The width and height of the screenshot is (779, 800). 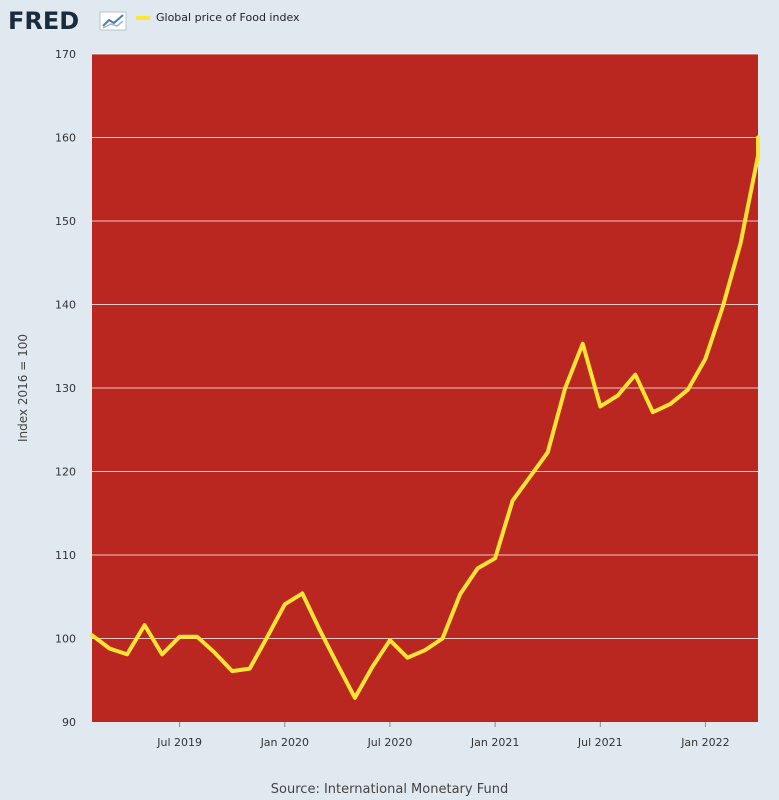 I want to click on fred-logo-graphic: FRED, so click(x=67, y=21).